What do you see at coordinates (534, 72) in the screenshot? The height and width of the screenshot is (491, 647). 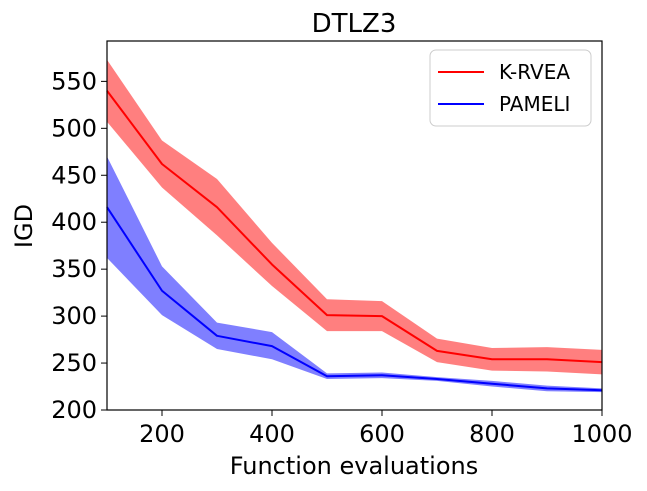 I see `k-rvea-legend-label: K-RVEA` at bounding box center [534, 72].